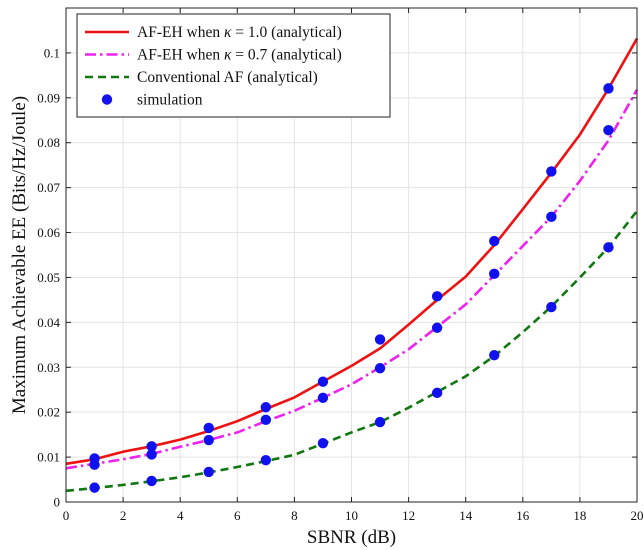 This screenshot has width=644, height=550. What do you see at coordinates (107, 99) in the screenshot?
I see `legend-marker-blue-dot` at bounding box center [107, 99].